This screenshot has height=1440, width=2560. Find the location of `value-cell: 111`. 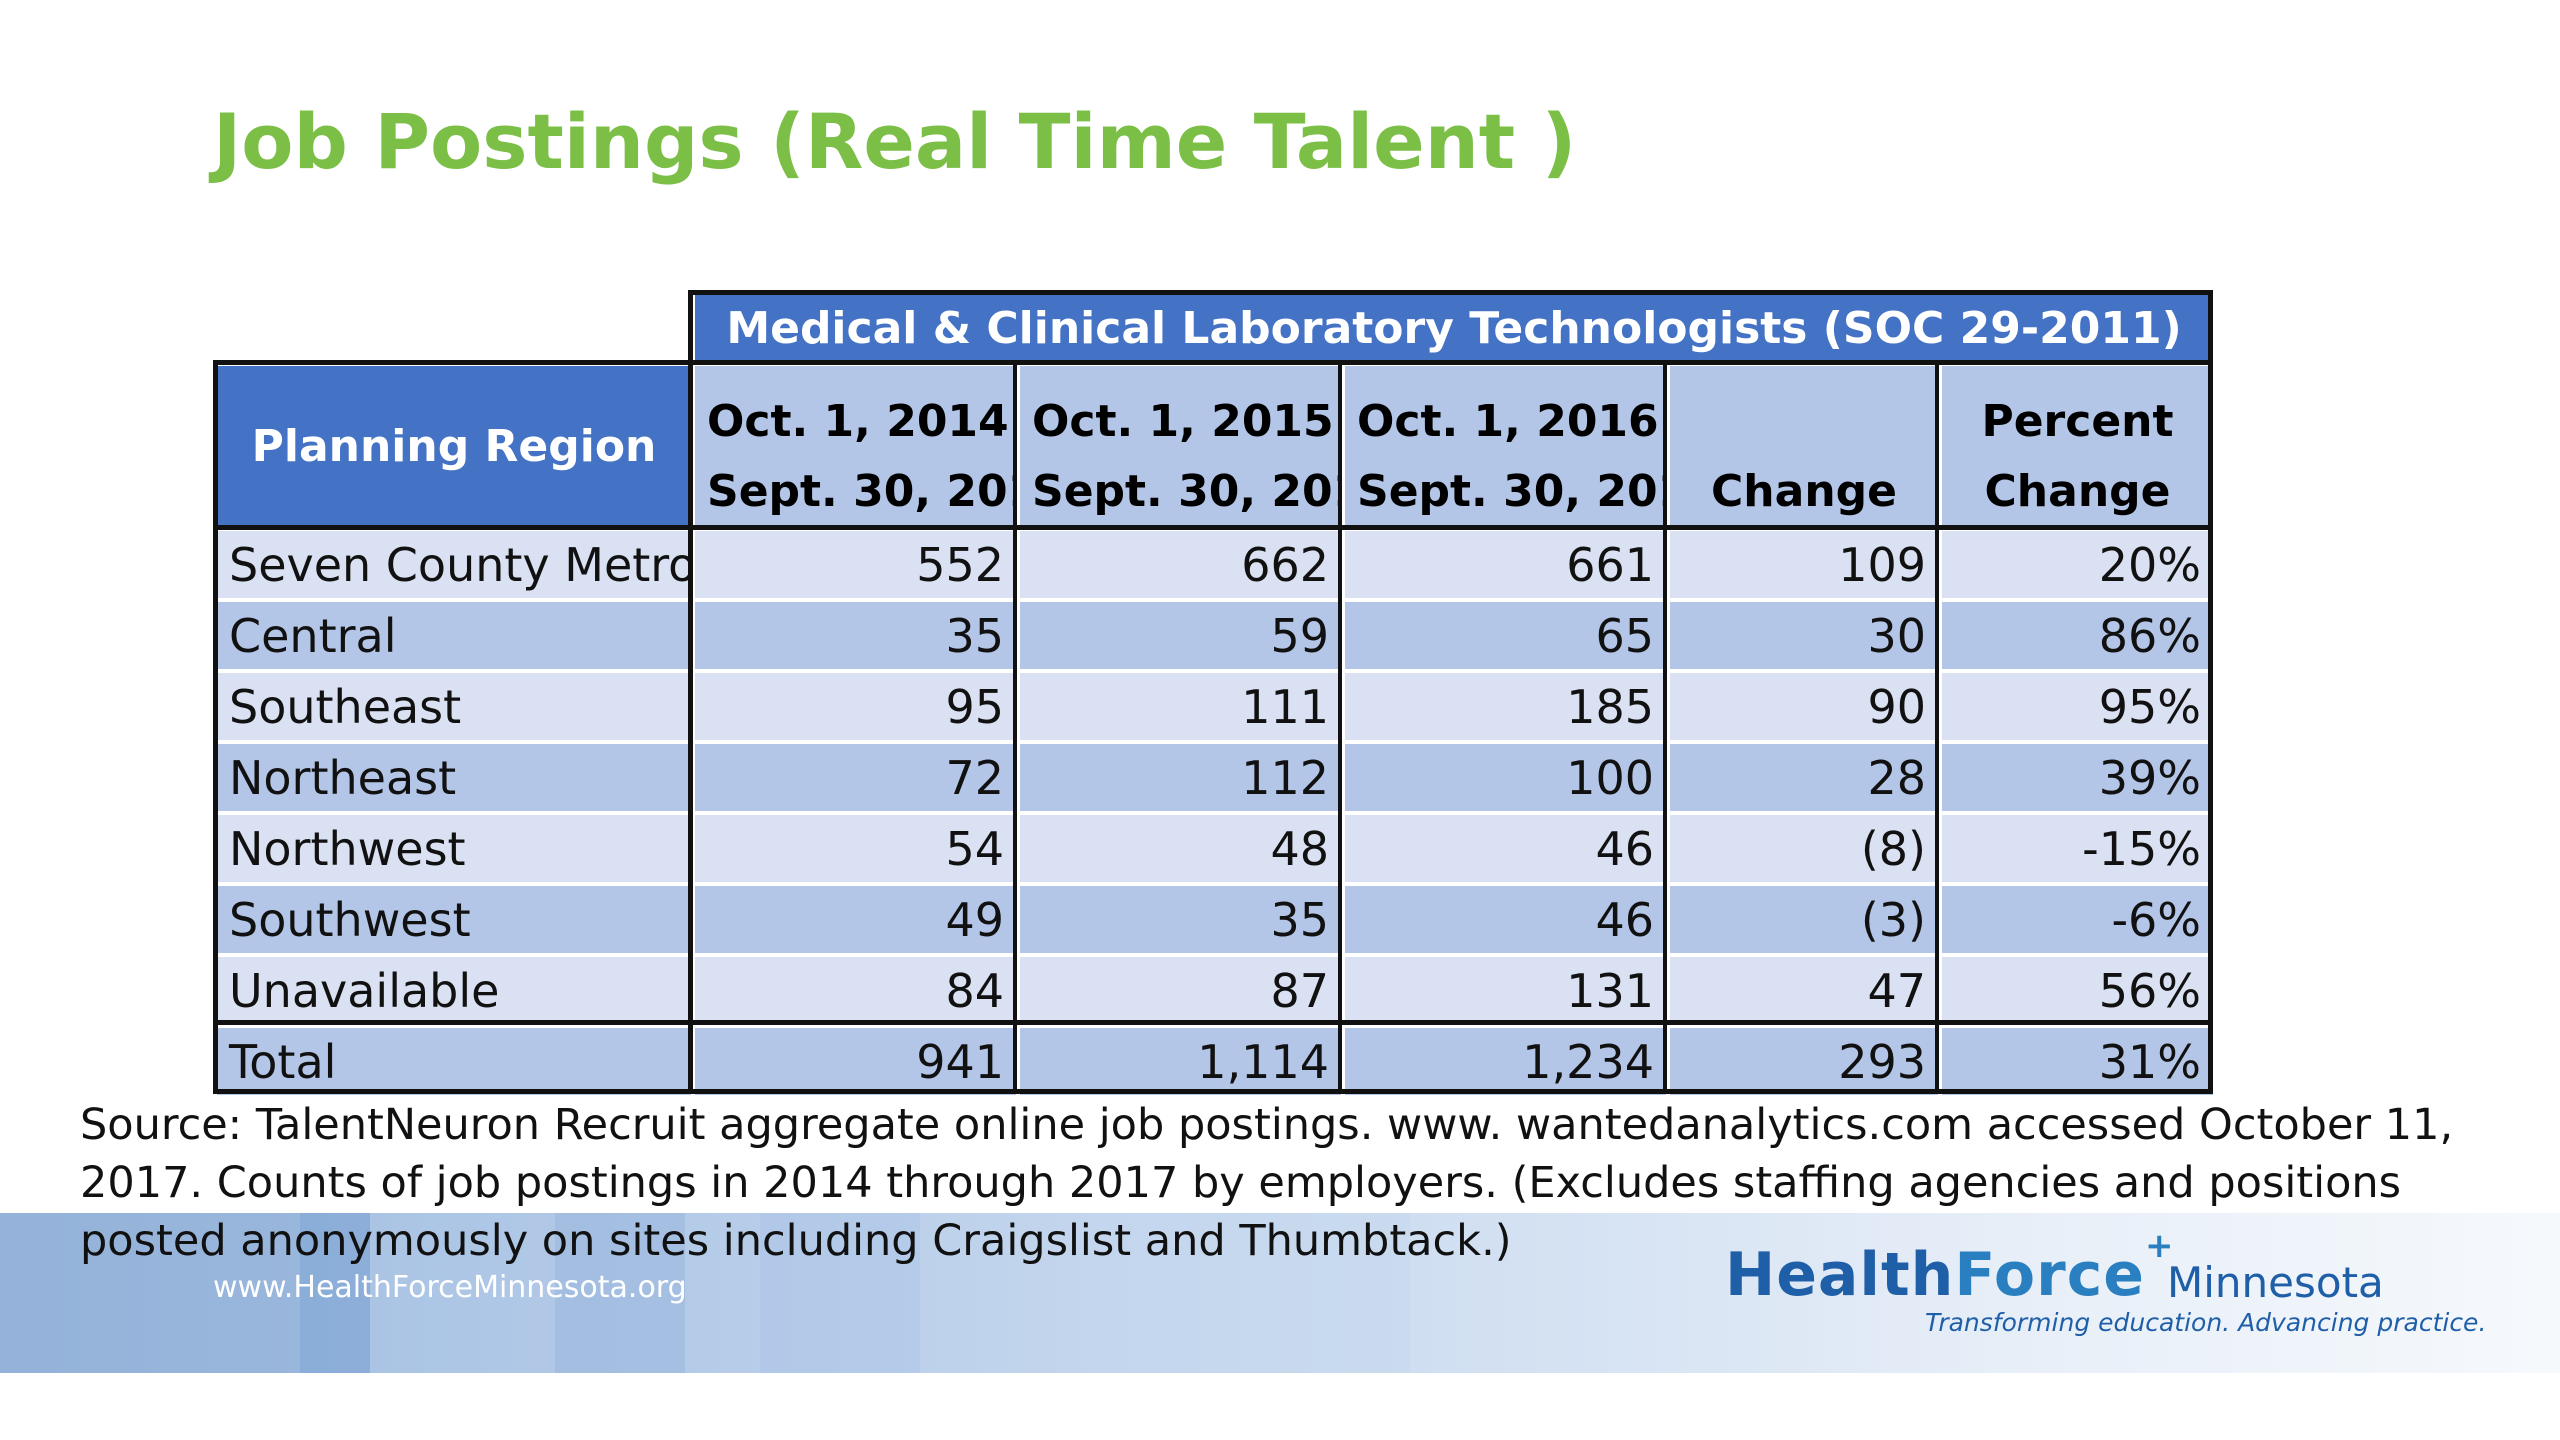

value-cell: 111 is located at coordinates (1180, 706).